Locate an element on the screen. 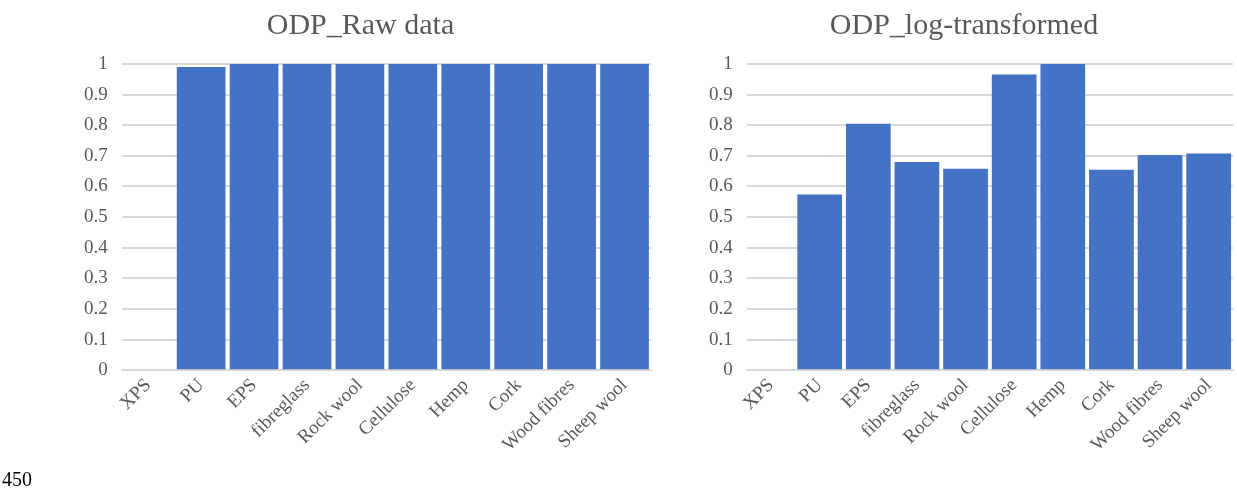 The height and width of the screenshot is (502, 1237). text: 450 is located at coordinates (17, 479).